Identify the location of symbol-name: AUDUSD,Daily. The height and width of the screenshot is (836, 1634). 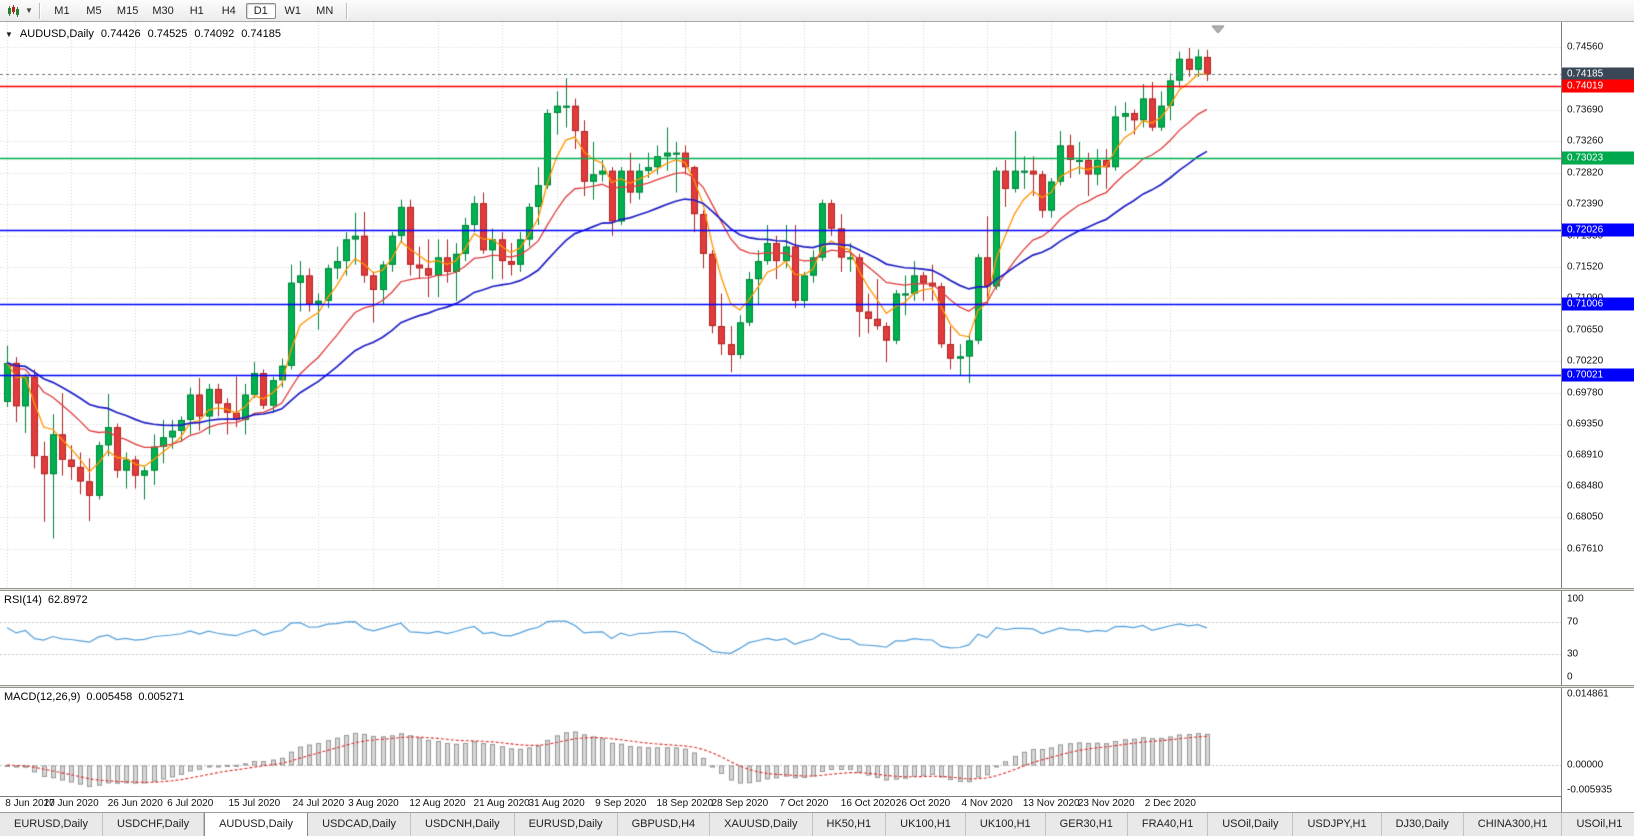
(56, 34).